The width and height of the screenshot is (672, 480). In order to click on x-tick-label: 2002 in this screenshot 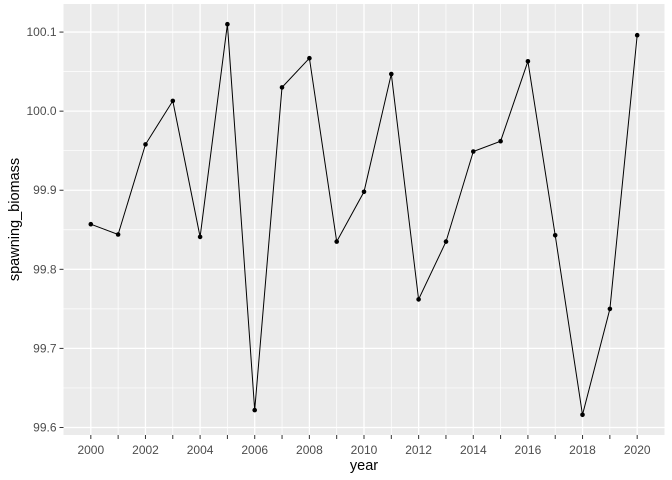, I will do `click(145, 450)`.